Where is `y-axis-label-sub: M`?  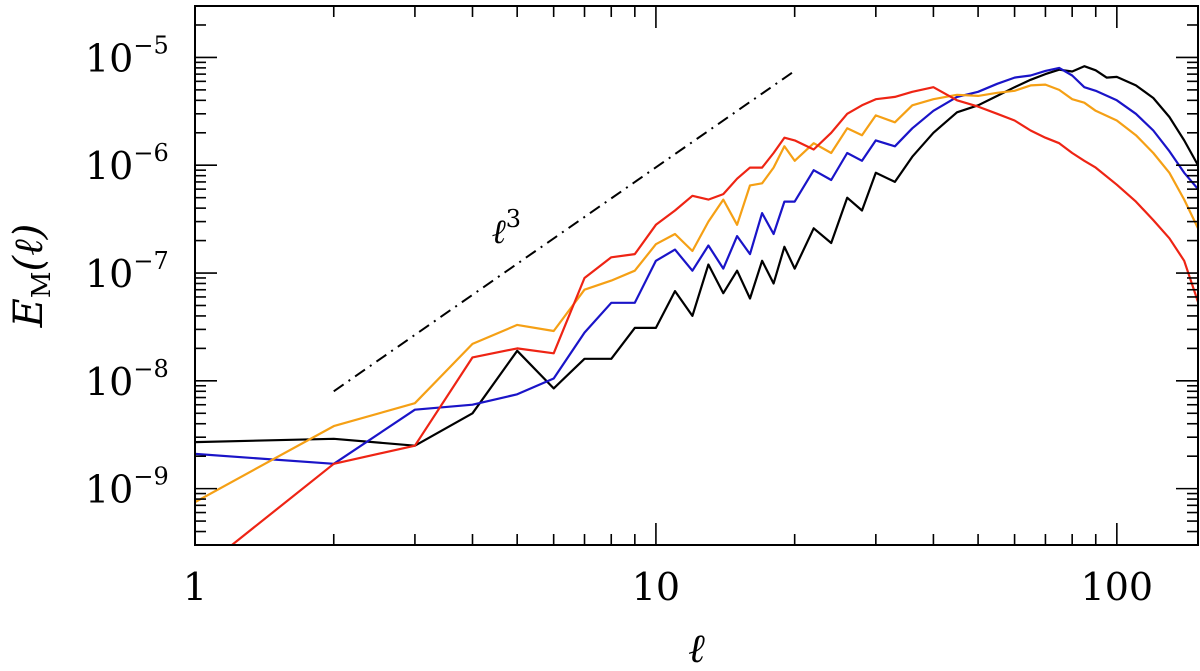 y-axis-label-sub: M is located at coordinates (42, 285).